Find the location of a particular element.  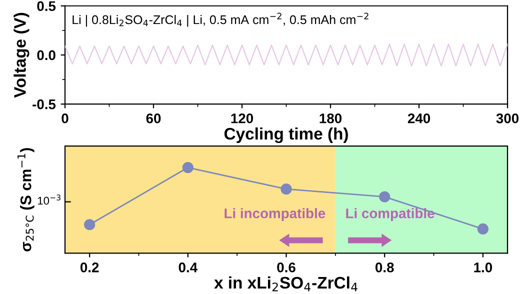

x-tick-label: 0.6 is located at coordinates (286, 267).